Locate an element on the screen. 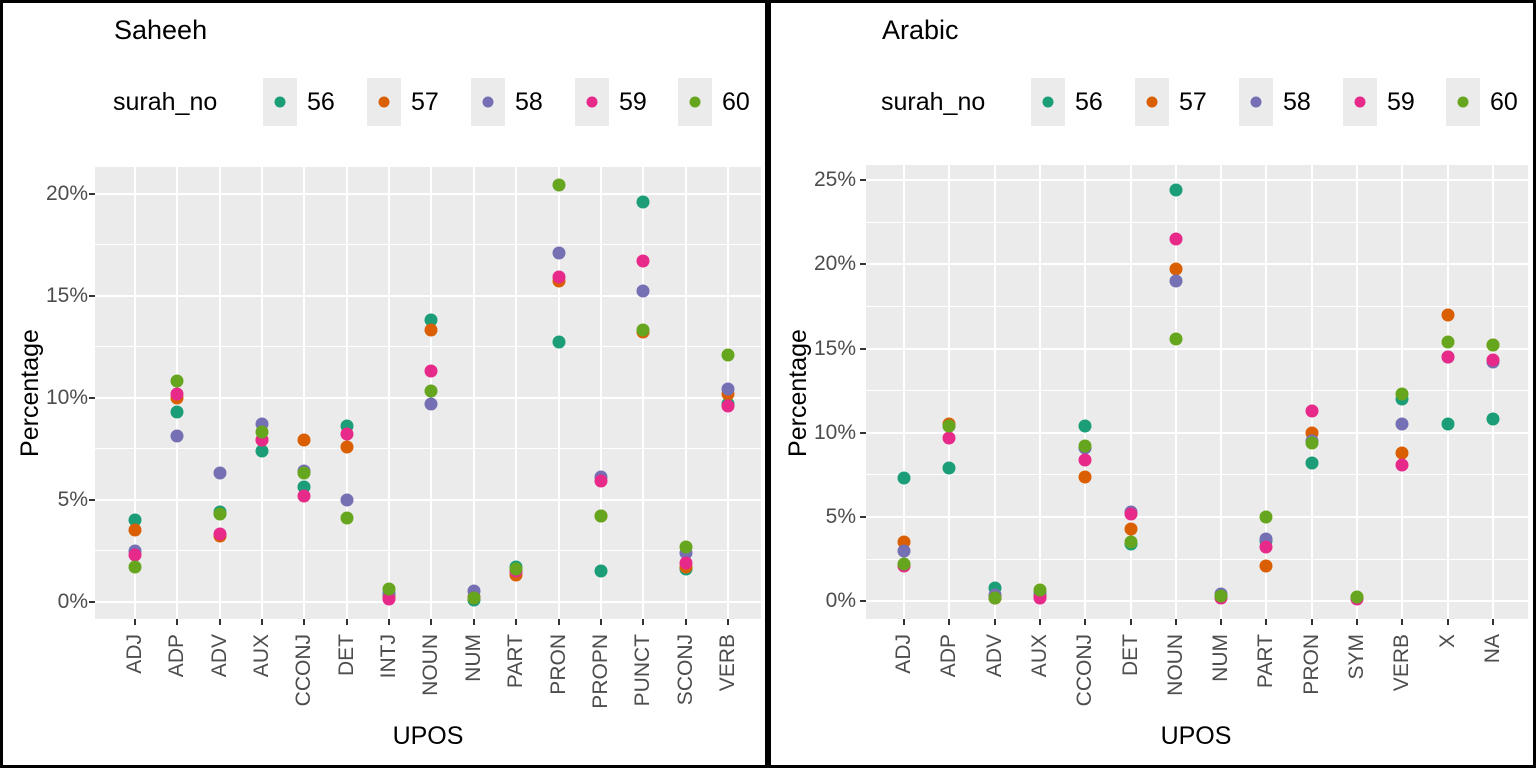 The width and height of the screenshot is (1536, 768). x-tick-label: ADJ is located at coordinates (903, 654).